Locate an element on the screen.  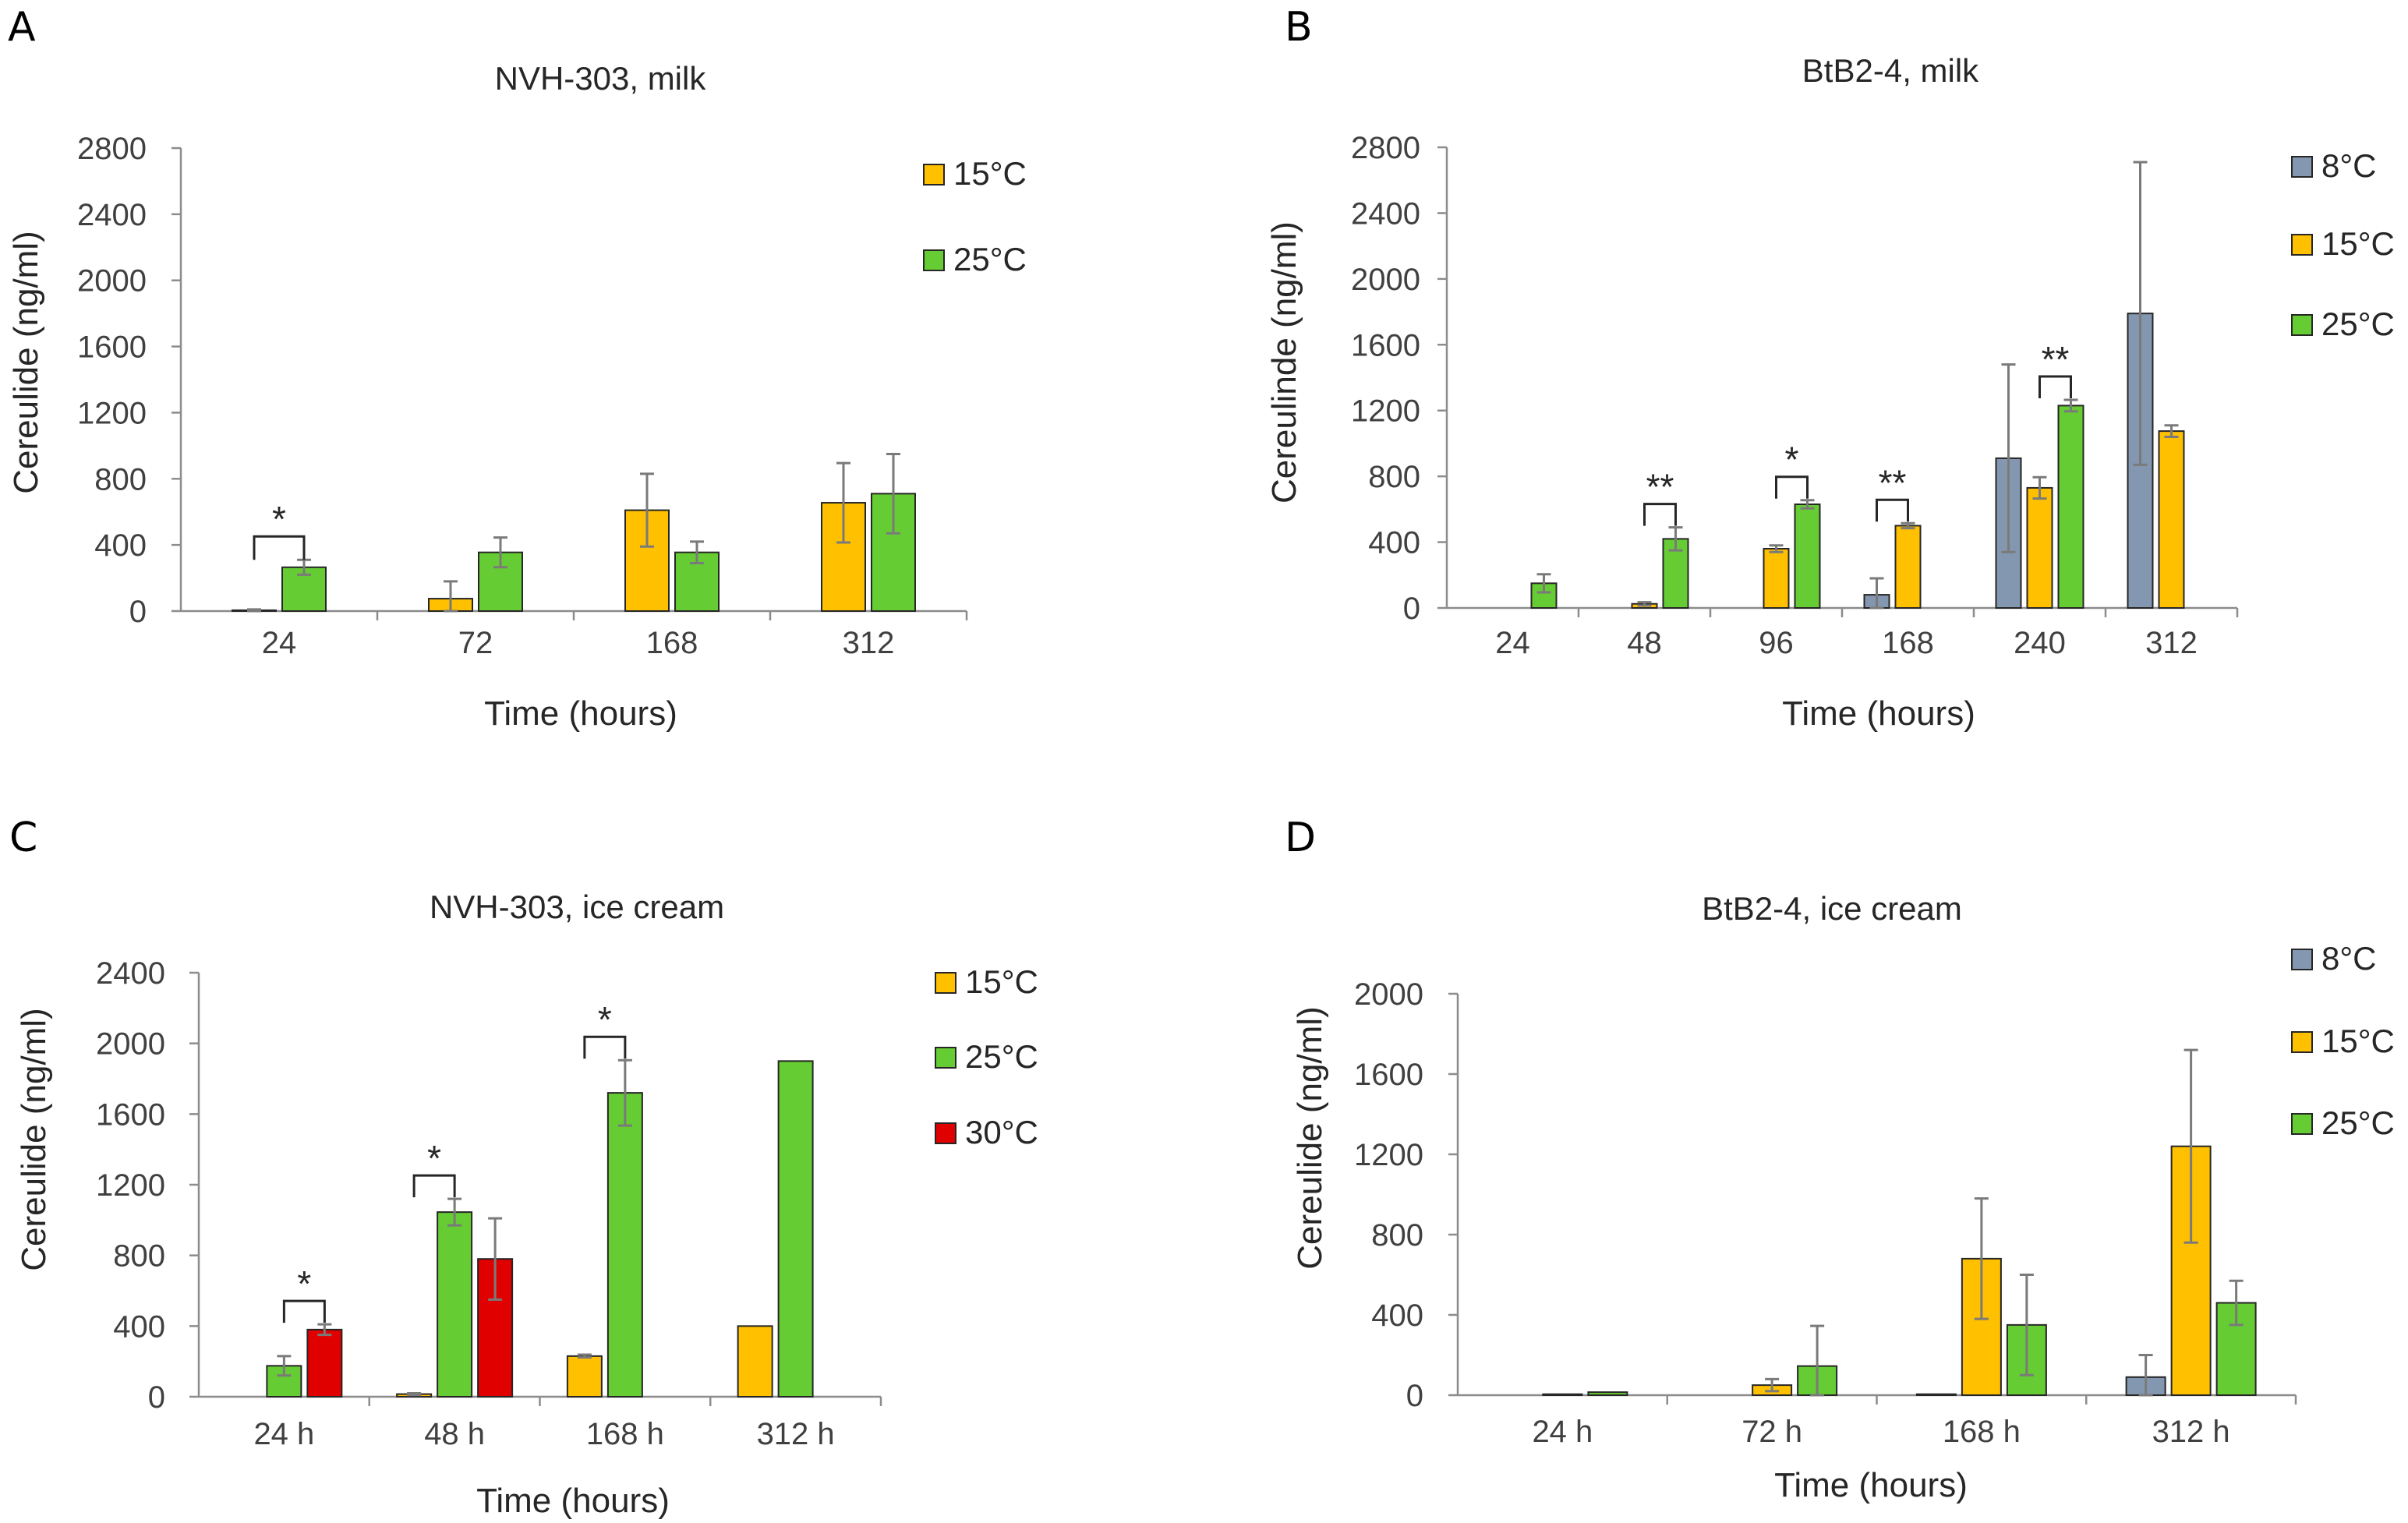
x-tick-label: 312 is located at coordinates (2171, 643).